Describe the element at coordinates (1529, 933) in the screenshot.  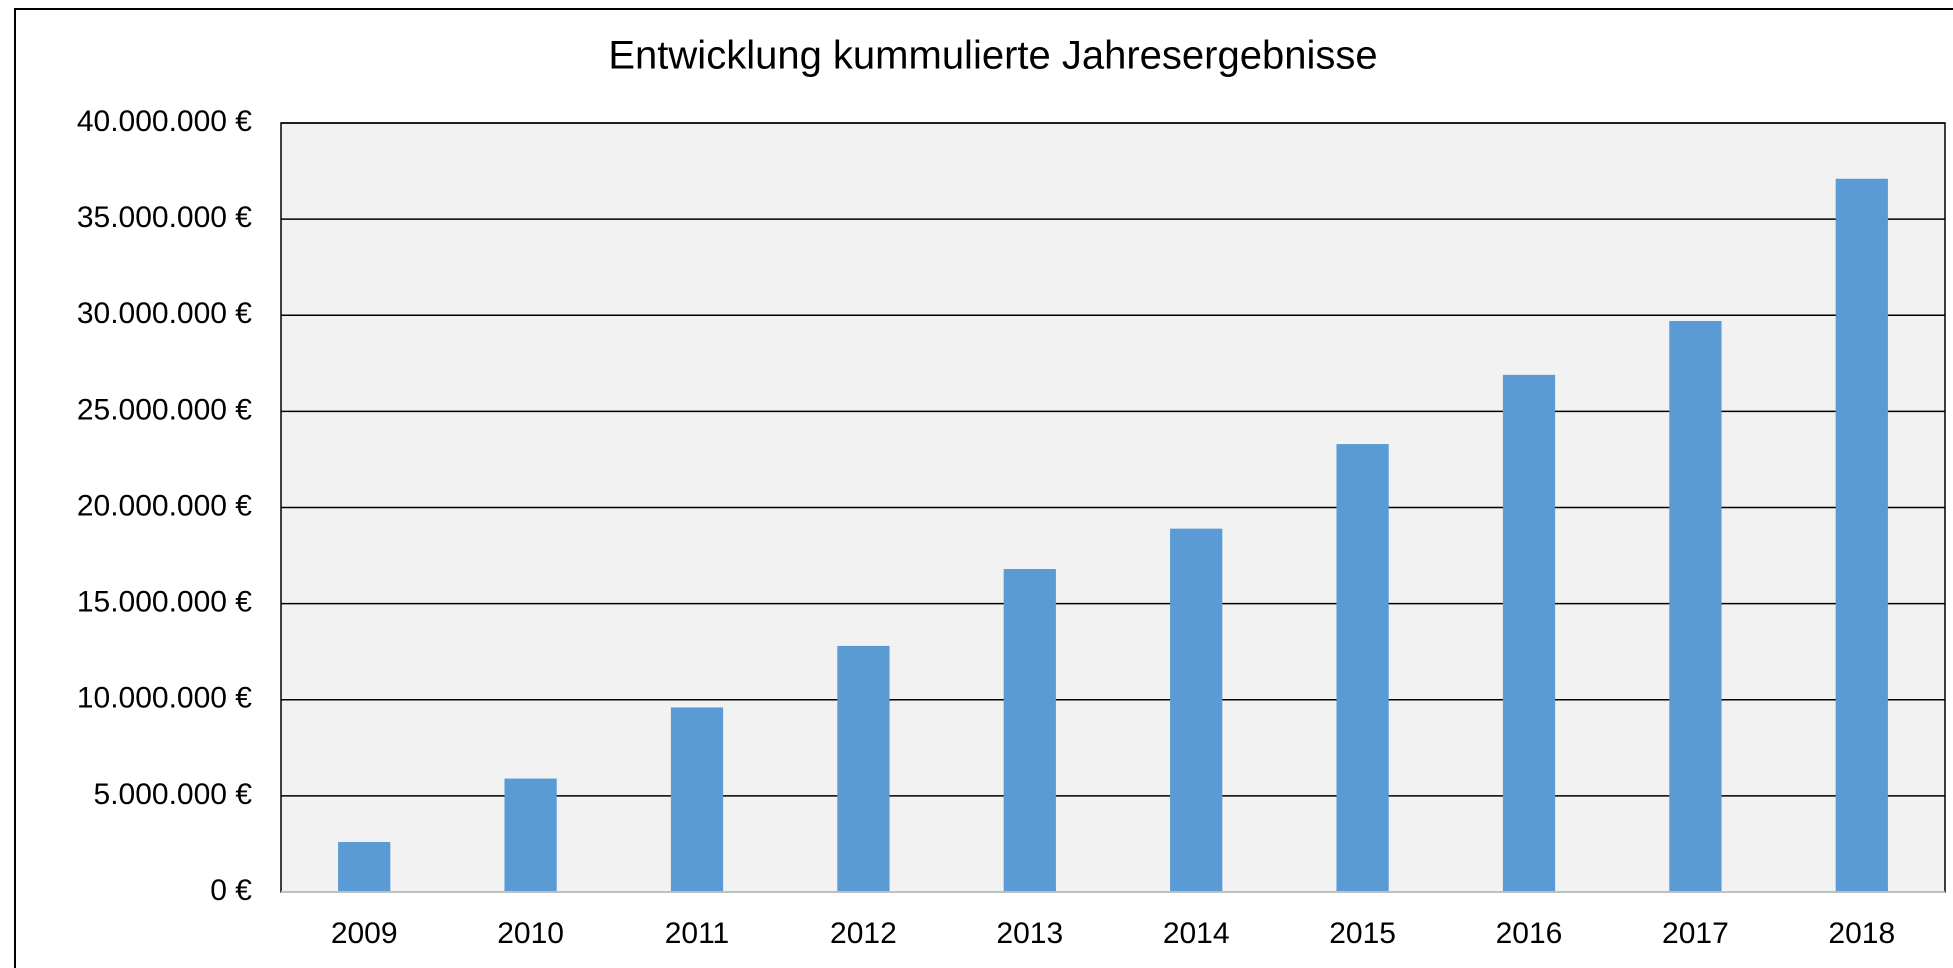
I see `x-tick-label: 2016` at that location.